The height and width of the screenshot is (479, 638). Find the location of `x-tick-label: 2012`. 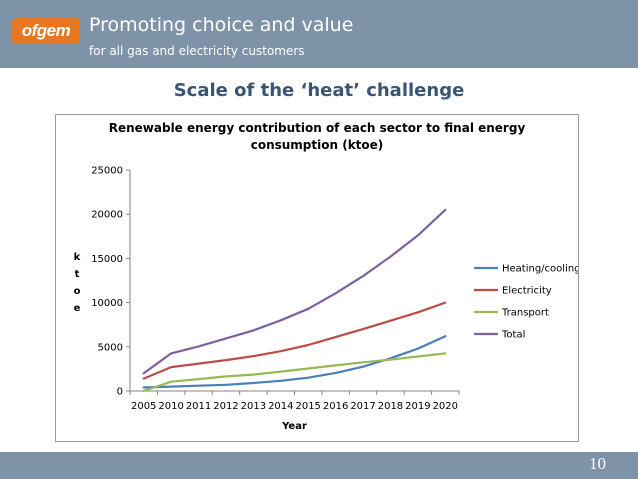

x-tick-label: 2012 is located at coordinates (225, 406).